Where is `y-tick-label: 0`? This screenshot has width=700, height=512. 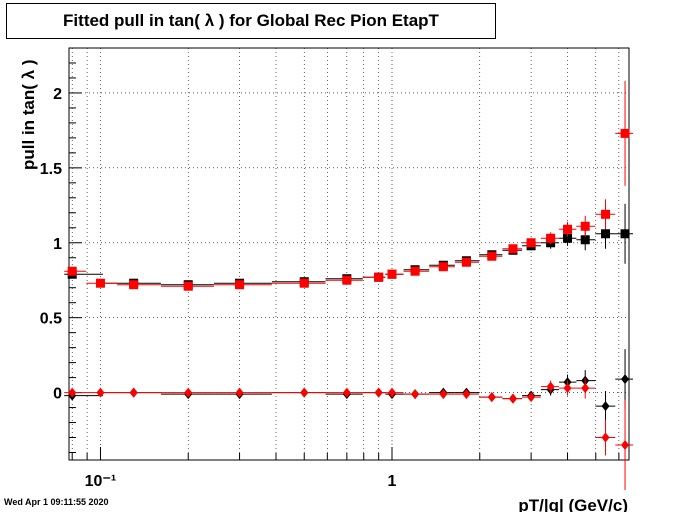 y-tick-label: 0 is located at coordinates (57, 394).